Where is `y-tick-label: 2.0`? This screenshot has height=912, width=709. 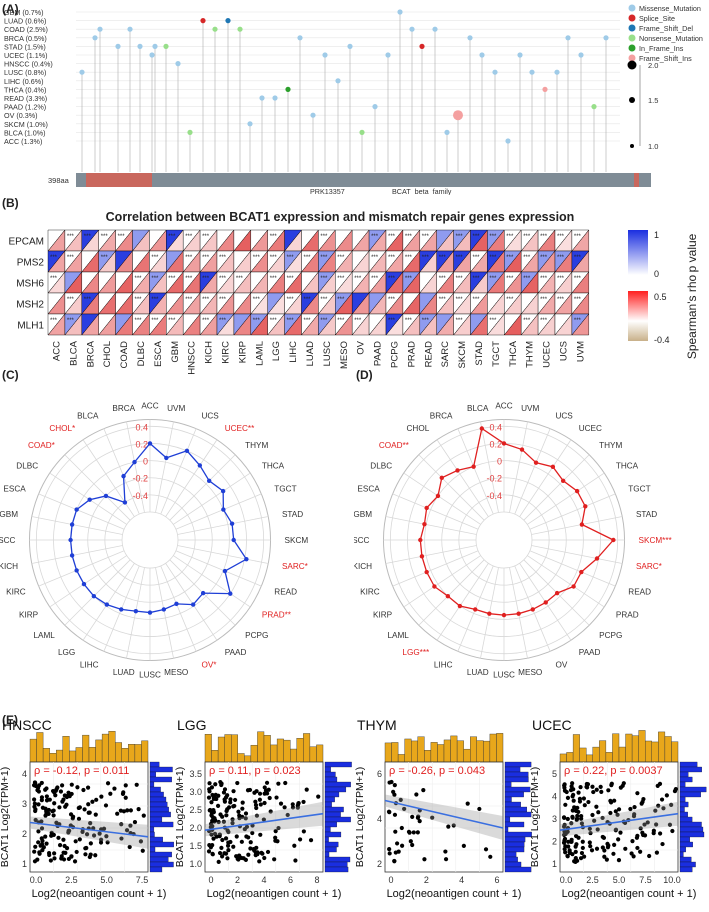 y-tick-label: 2.0 is located at coordinates (195, 828).